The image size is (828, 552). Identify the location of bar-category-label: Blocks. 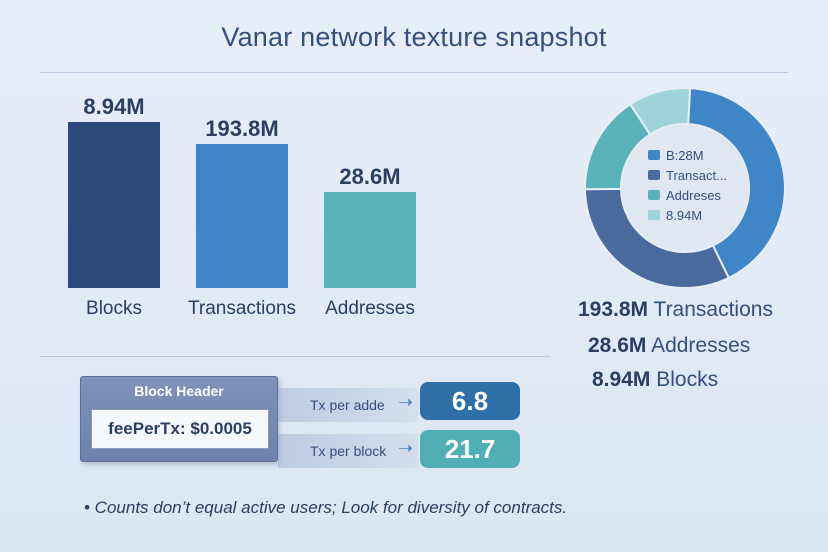
(114, 308).